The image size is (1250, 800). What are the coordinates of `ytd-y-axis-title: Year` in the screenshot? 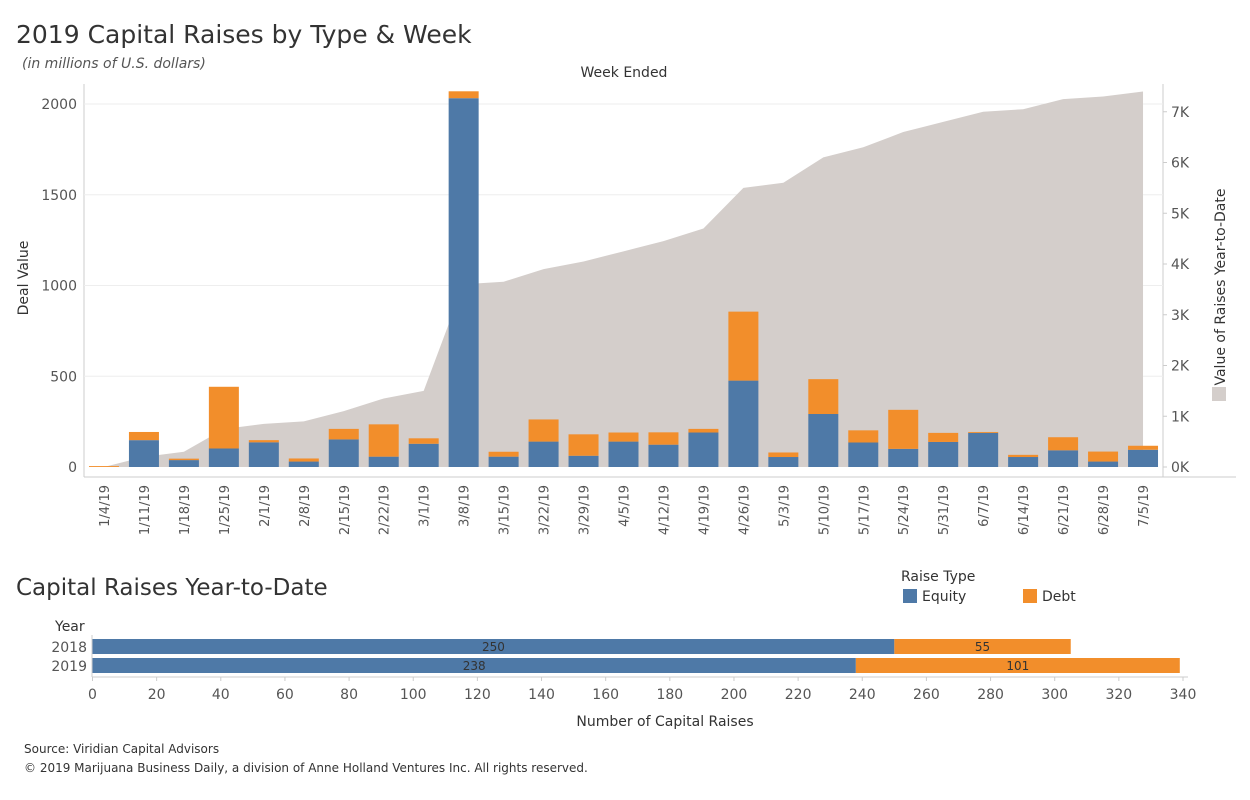 It's located at (69, 627).